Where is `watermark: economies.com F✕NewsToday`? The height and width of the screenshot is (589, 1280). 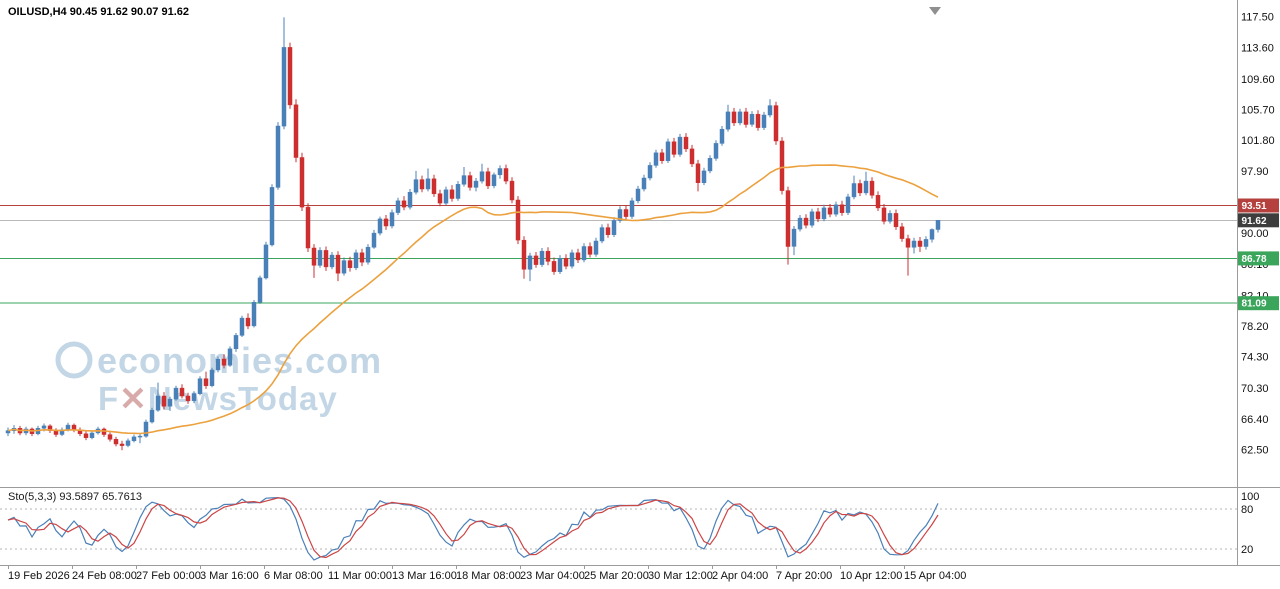 watermark: economies.com F✕NewsToday is located at coordinates (218, 378).